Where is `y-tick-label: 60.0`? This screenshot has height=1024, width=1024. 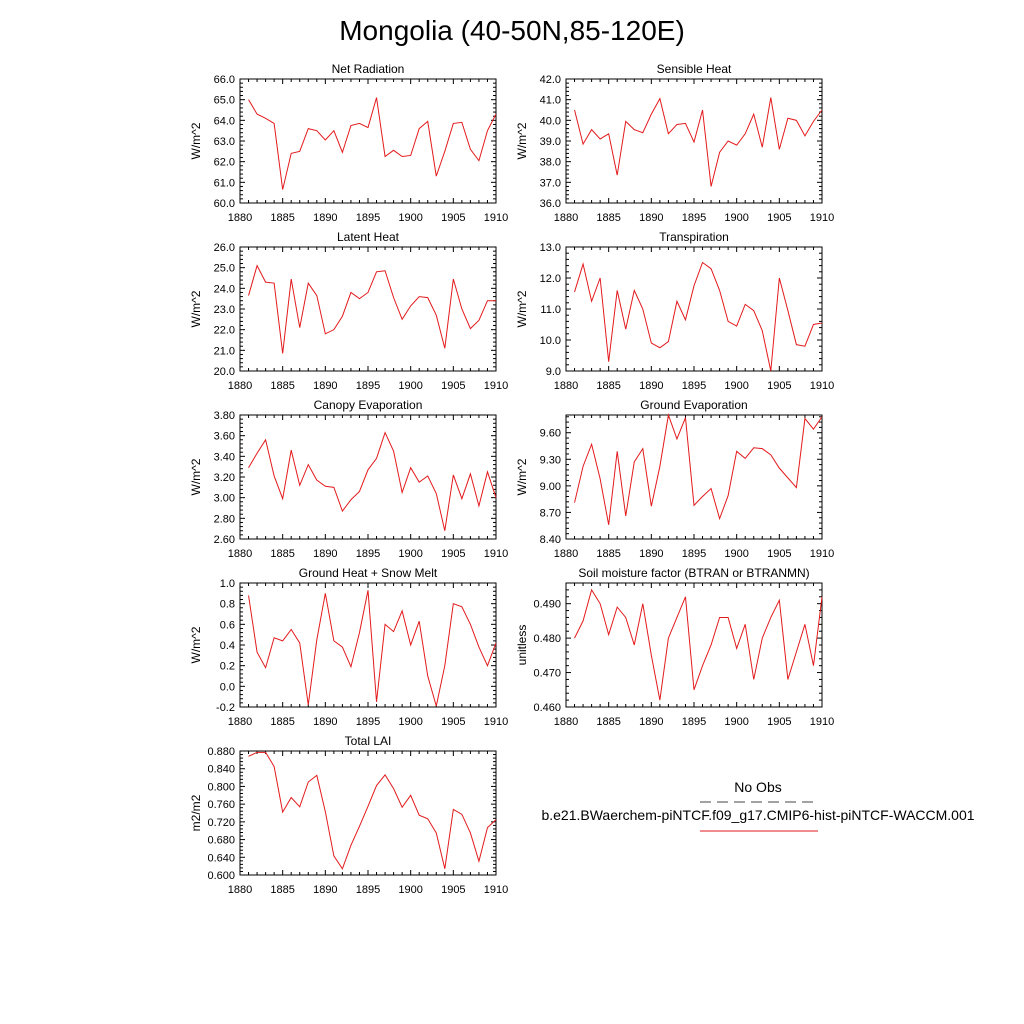
y-tick-label: 60.0 is located at coordinates (224, 204).